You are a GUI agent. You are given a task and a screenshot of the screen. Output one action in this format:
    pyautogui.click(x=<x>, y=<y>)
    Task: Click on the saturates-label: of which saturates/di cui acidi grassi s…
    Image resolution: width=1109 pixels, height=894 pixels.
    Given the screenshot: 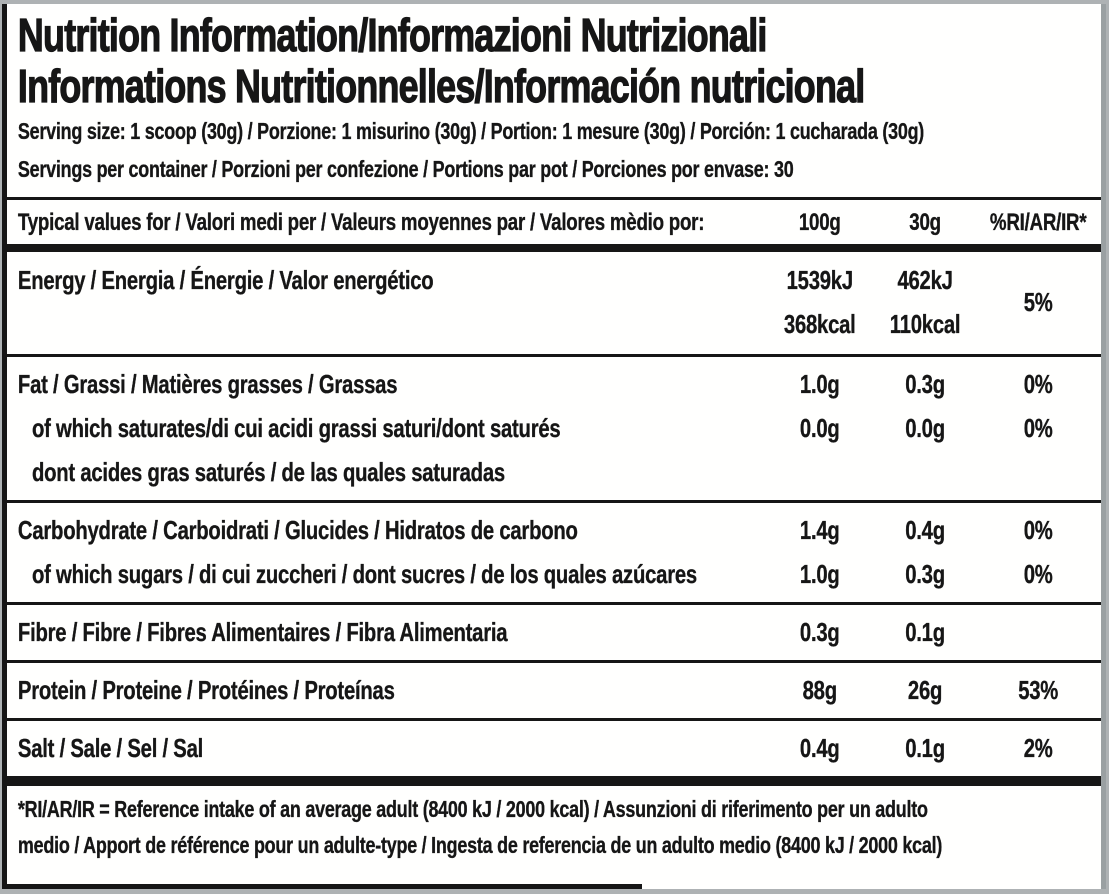 What is the action you would take?
    pyautogui.click(x=296, y=428)
    